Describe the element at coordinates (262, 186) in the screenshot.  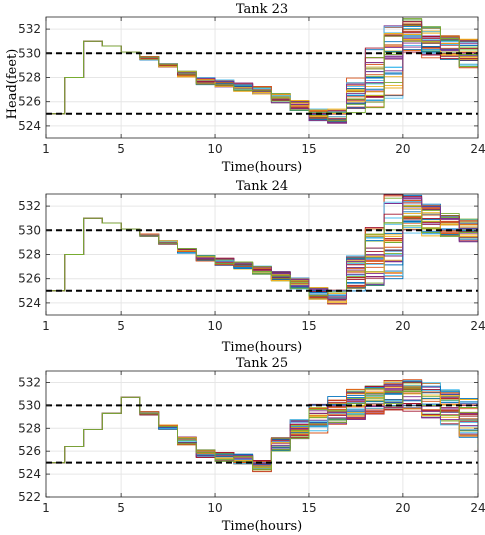
I see `tank-24-title: Tank 24` at that location.